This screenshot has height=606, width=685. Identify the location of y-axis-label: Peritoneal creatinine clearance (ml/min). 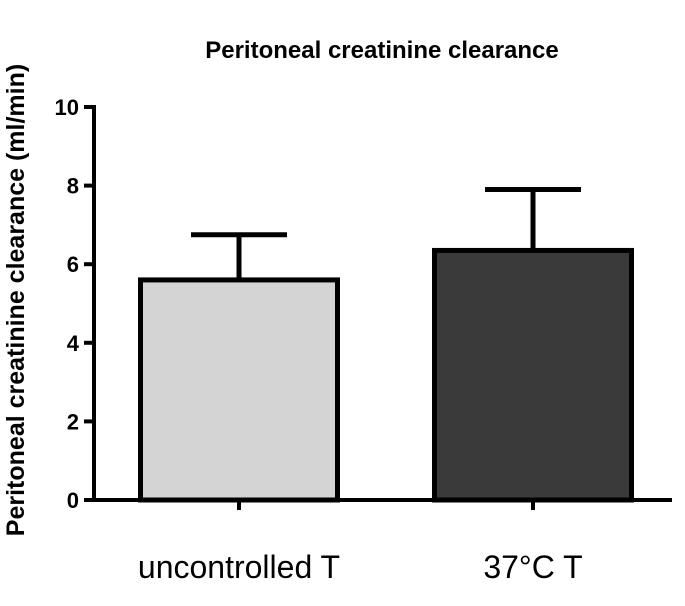
(16, 300).